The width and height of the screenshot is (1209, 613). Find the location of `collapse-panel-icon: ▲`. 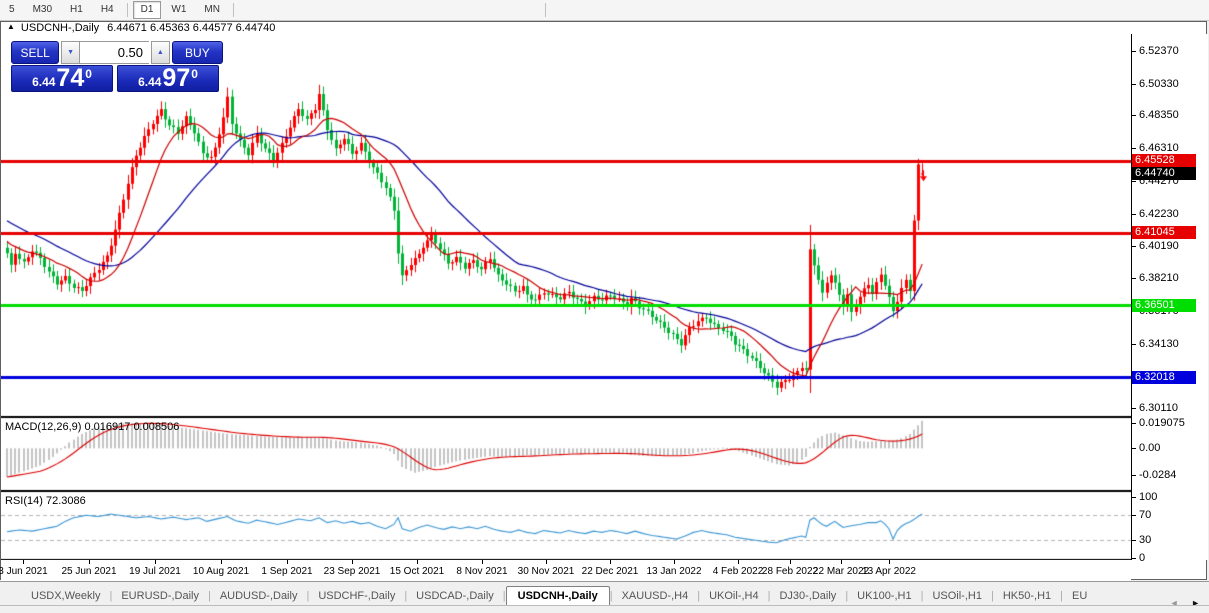

collapse-panel-icon: ▲ is located at coordinates (11, 26).